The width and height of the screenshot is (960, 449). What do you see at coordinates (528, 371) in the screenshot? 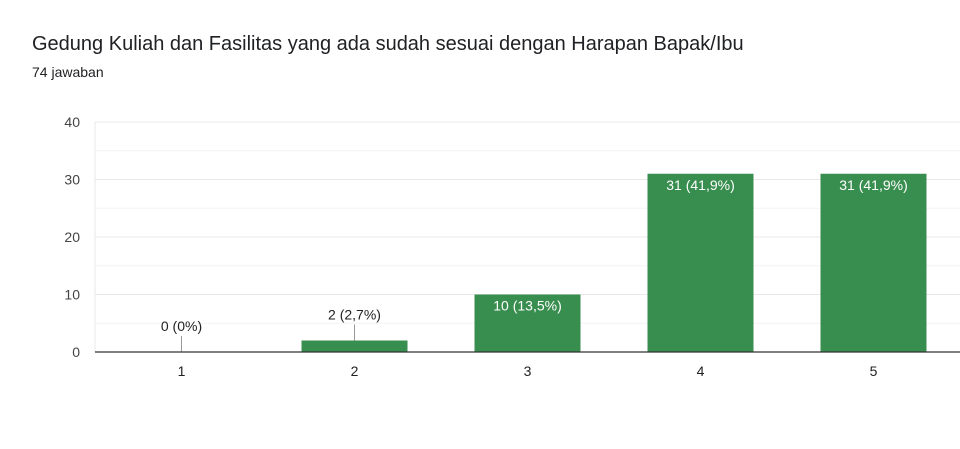
I see `x-tick-label: 3` at bounding box center [528, 371].